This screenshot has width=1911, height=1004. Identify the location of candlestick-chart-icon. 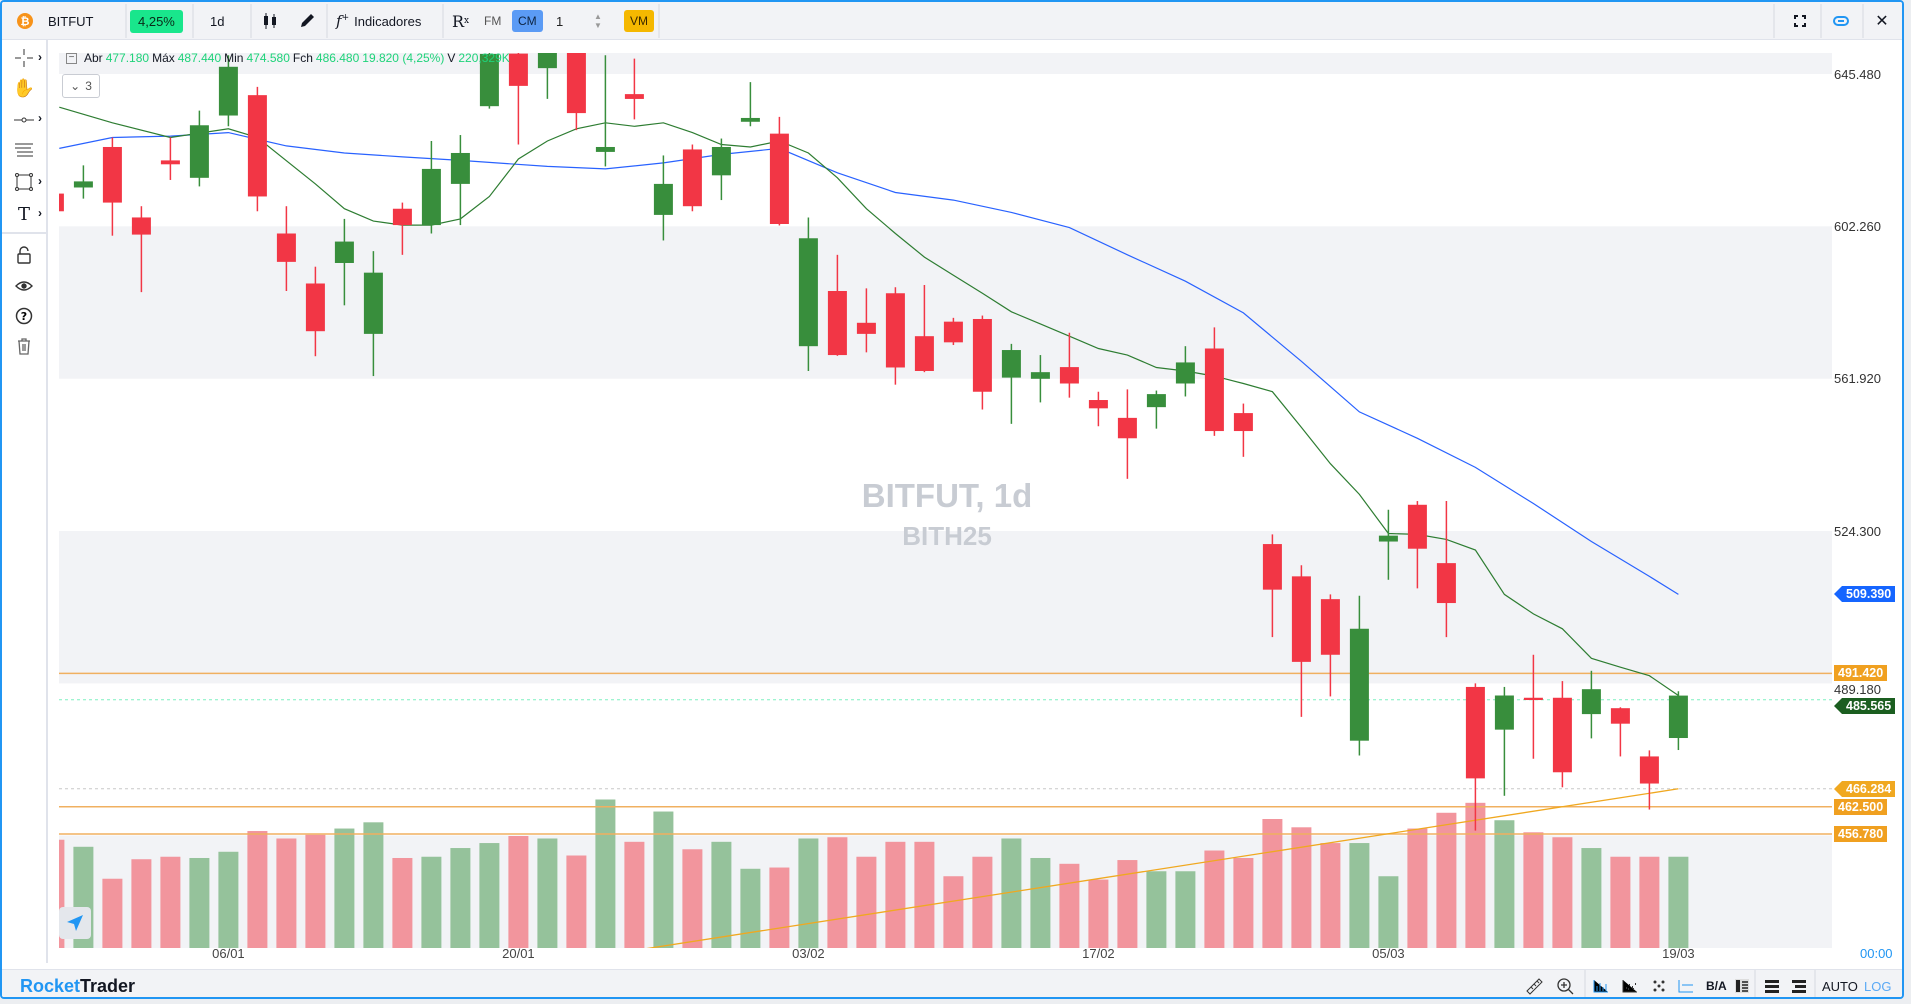
(270, 21).